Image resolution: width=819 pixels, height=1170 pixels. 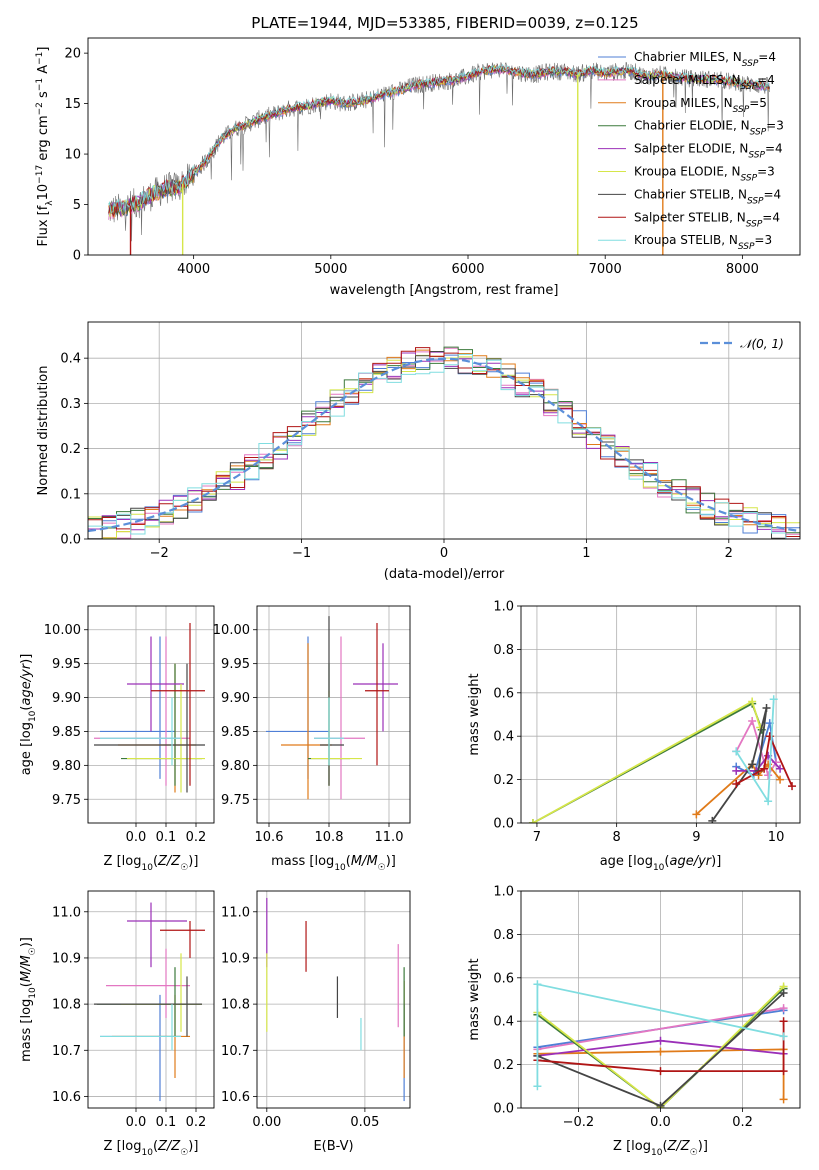 What do you see at coordinates (683, 103) in the screenshot?
I see `label-part: Kroupa MILES, N` at bounding box center [683, 103].